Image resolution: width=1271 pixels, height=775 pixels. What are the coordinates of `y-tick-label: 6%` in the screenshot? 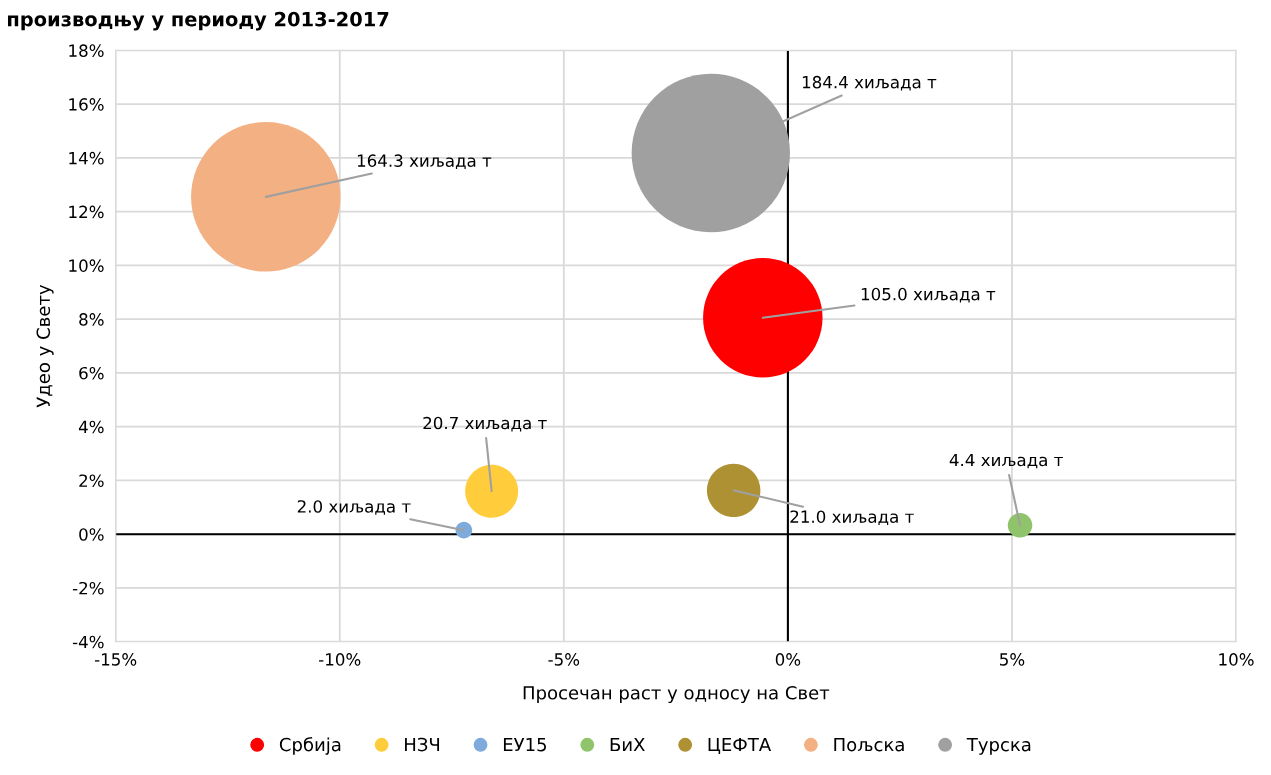 It's located at (91, 373).